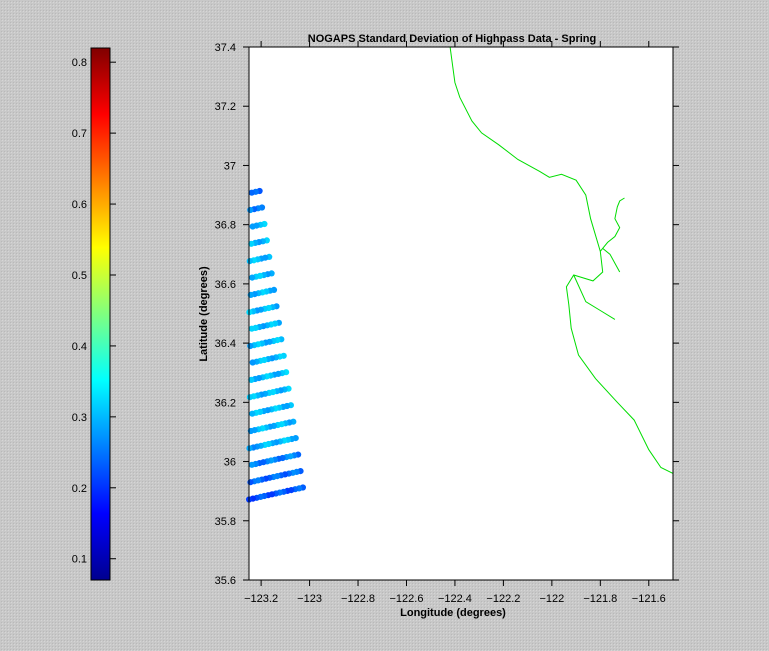  I want to click on colorbar-tick-label: 0.7, so click(79, 134).